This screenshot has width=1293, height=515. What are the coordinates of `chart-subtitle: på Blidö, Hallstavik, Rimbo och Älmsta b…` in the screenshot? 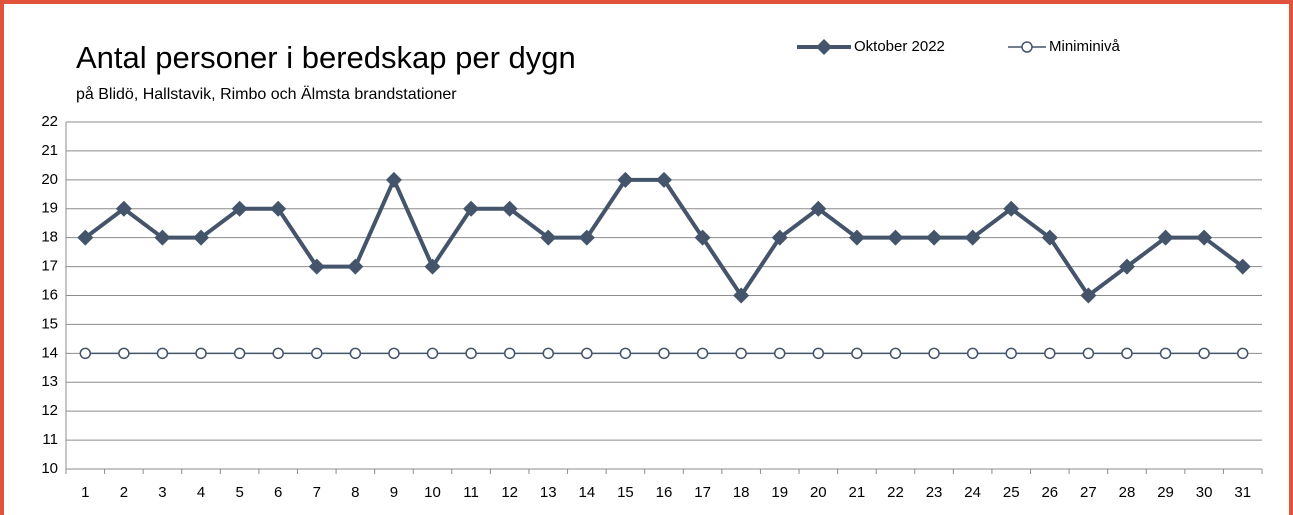 It's located at (266, 94).